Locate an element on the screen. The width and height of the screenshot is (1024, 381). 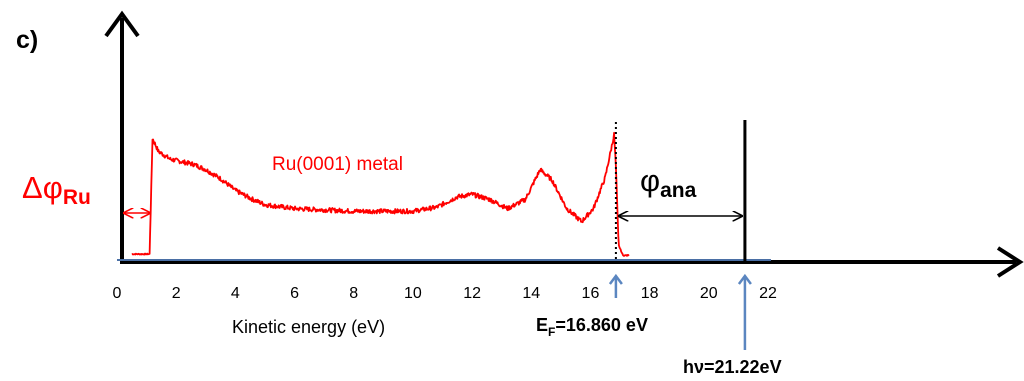
x-tick-labels: 0 2 4 6 8 10 12 14 16 18 20 22 is located at coordinates (445, 293).